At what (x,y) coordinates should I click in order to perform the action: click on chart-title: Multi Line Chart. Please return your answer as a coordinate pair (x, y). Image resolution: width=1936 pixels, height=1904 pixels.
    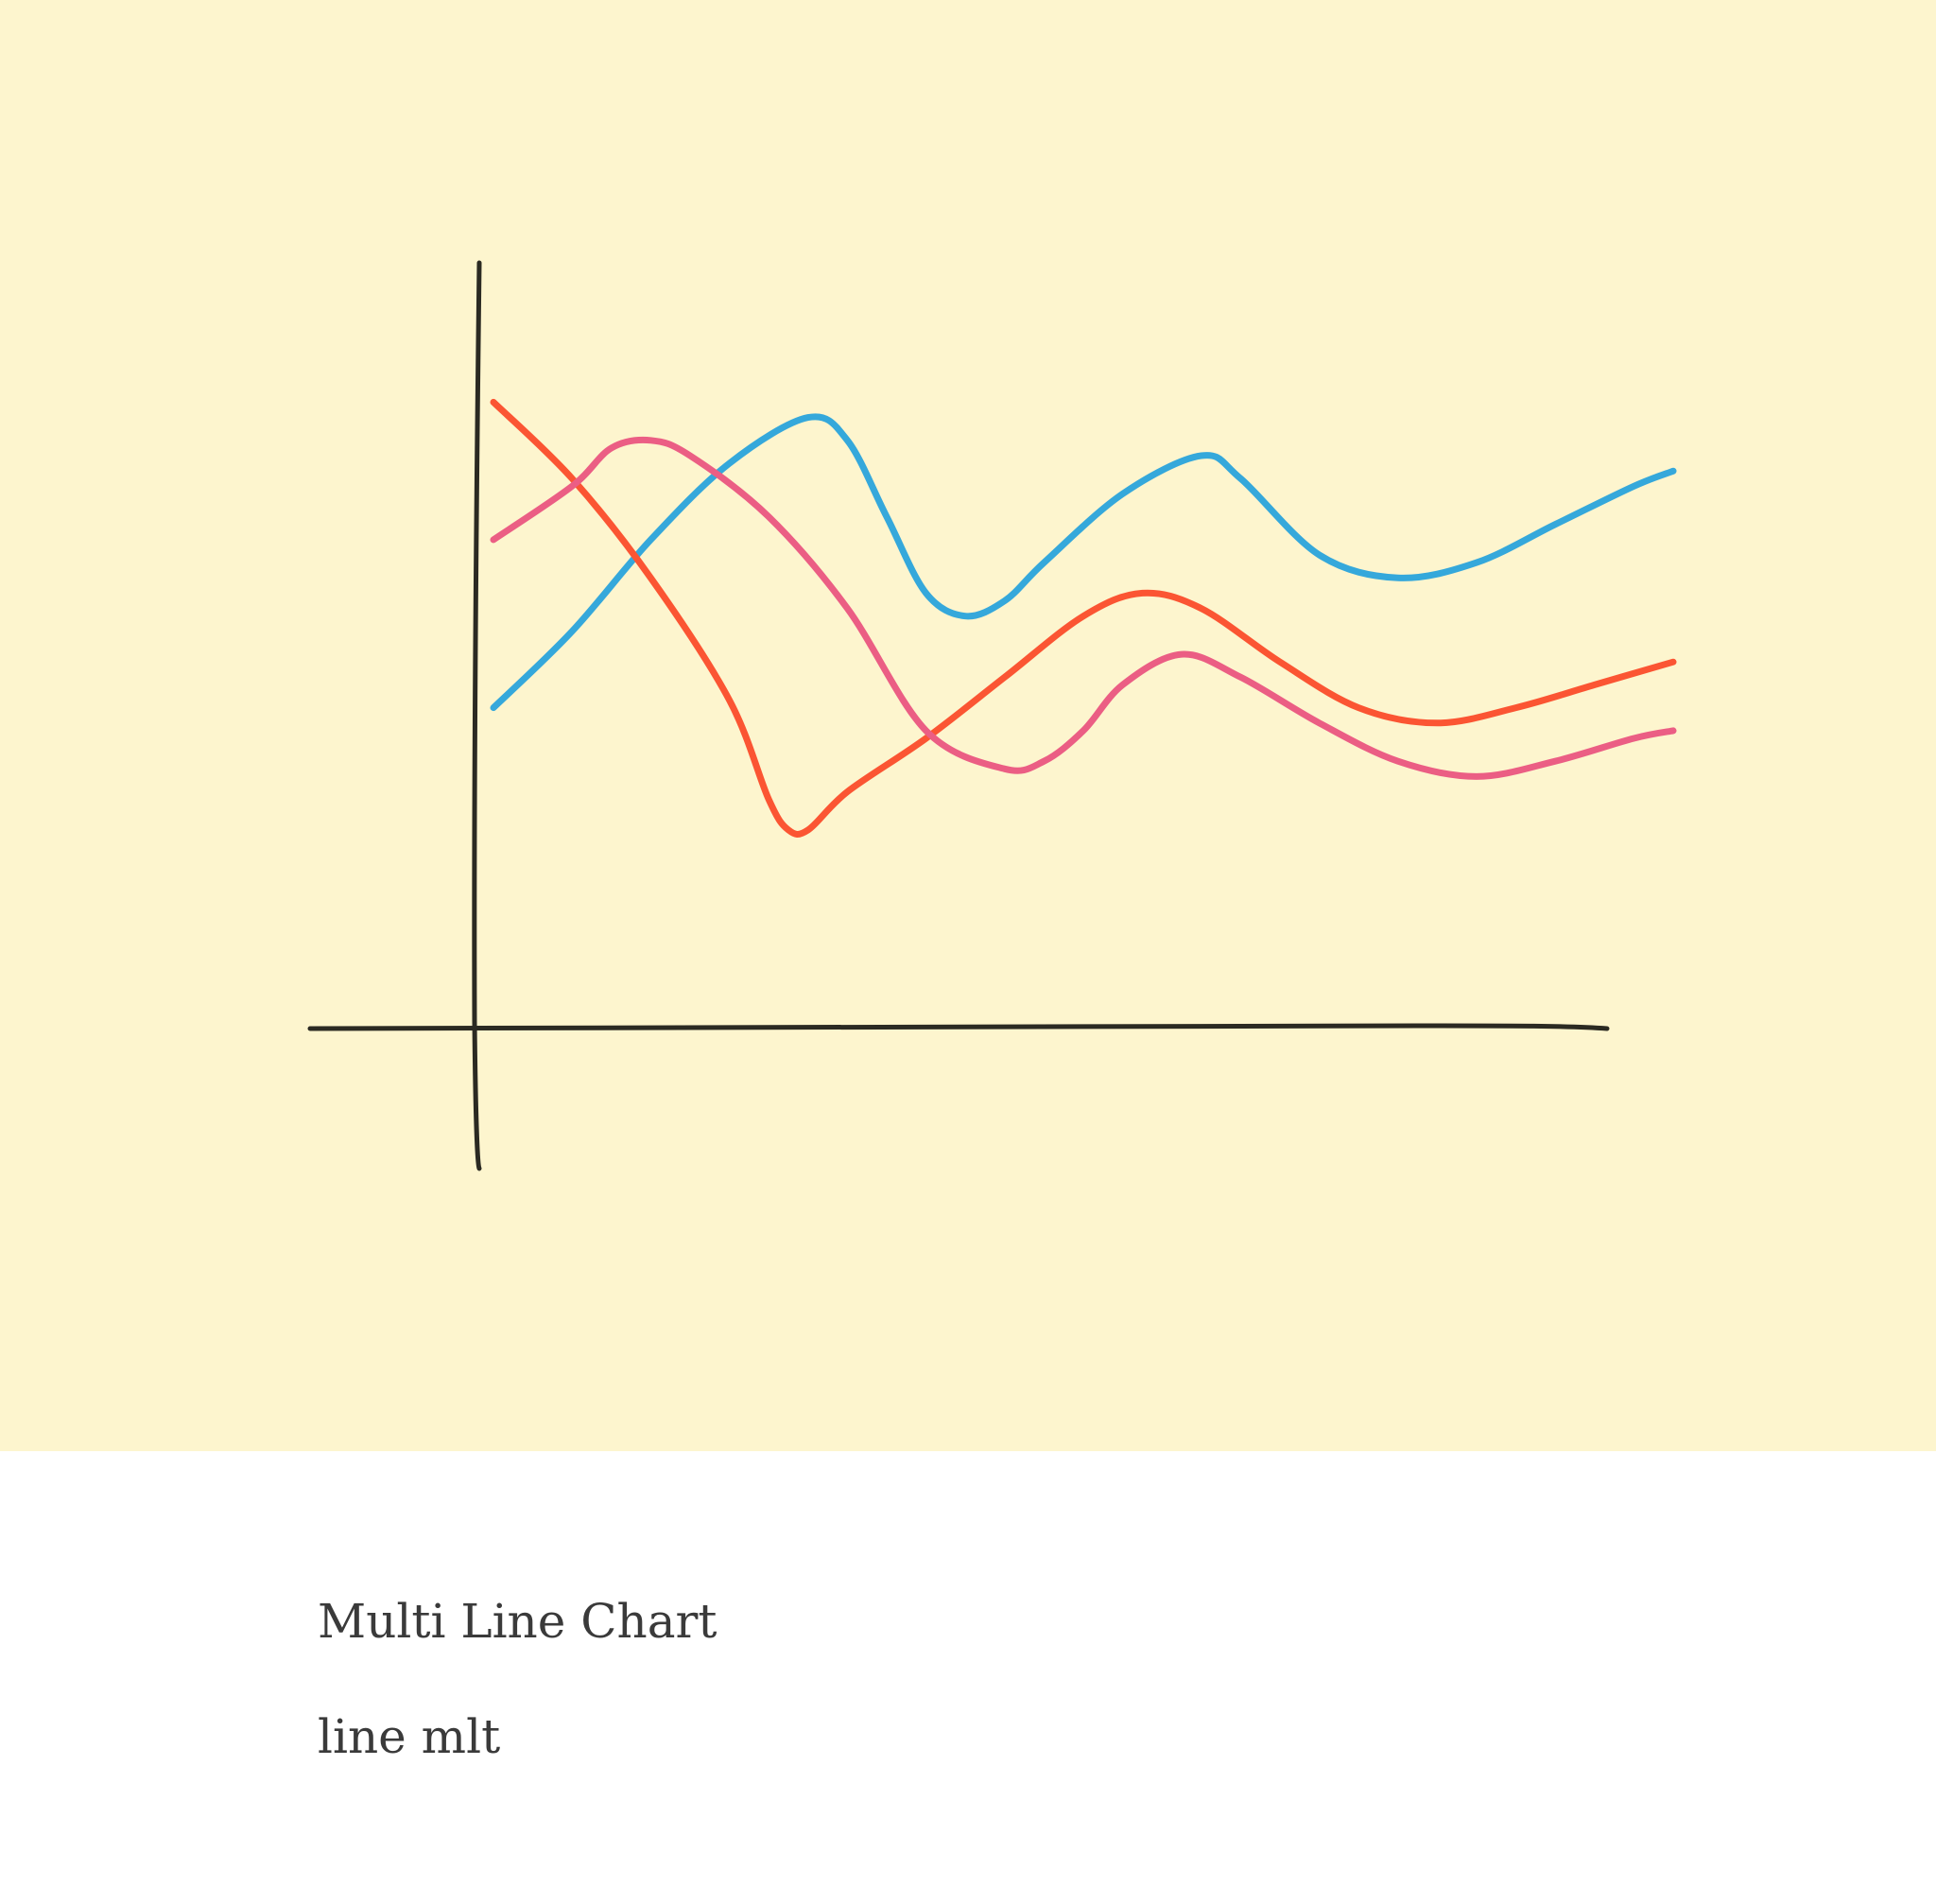
    Looking at the image, I should click on (518, 1621).